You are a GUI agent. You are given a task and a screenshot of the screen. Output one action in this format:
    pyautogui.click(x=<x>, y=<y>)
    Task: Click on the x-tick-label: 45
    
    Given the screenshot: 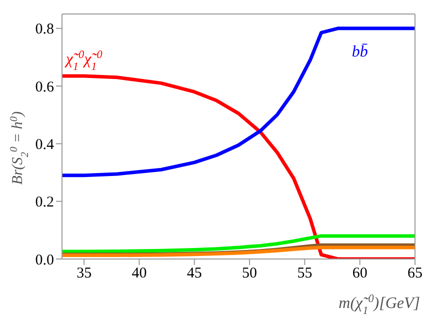 What is the action you would take?
    pyautogui.click(x=194, y=274)
    